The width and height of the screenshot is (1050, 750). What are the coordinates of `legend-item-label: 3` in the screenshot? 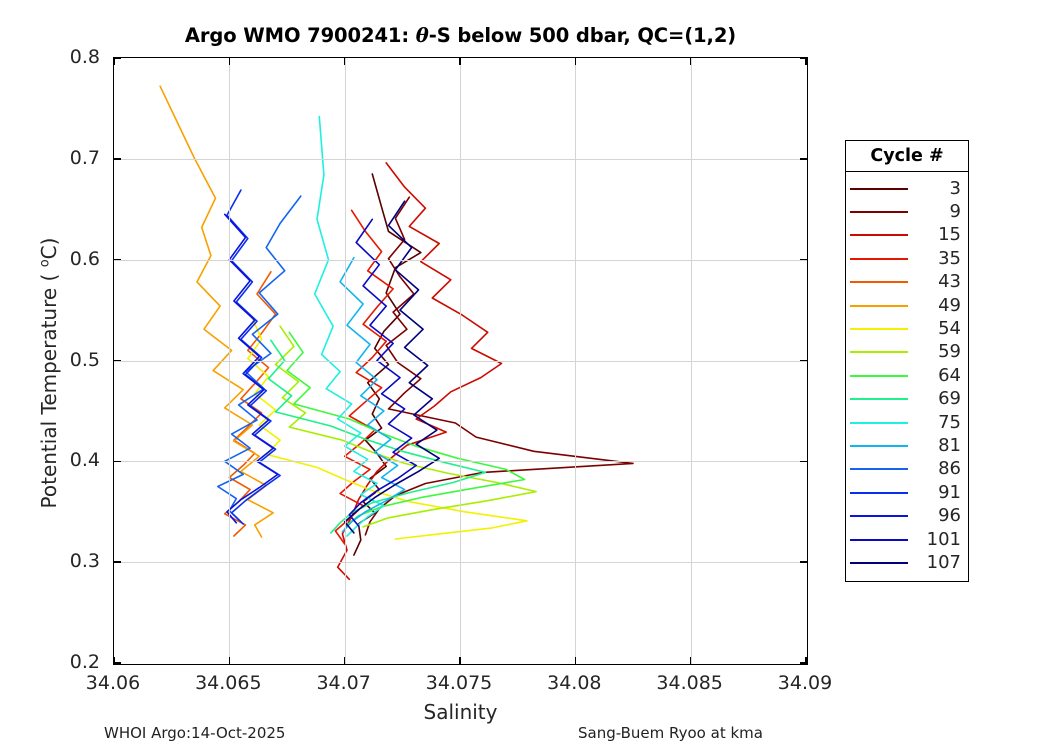 It's located at (955, 188).